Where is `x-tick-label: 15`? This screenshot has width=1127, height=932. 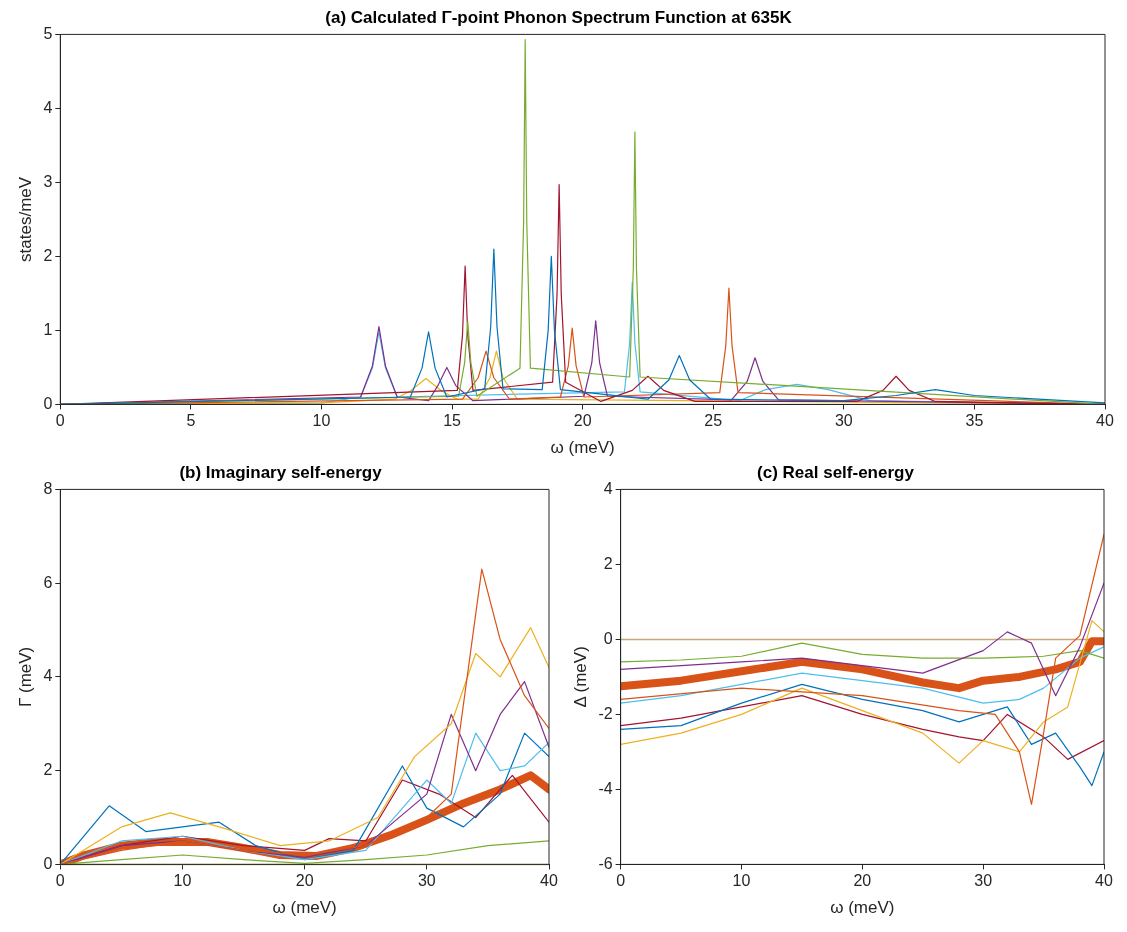 x-tick-label: 15 is located at coordinates (452, 421).